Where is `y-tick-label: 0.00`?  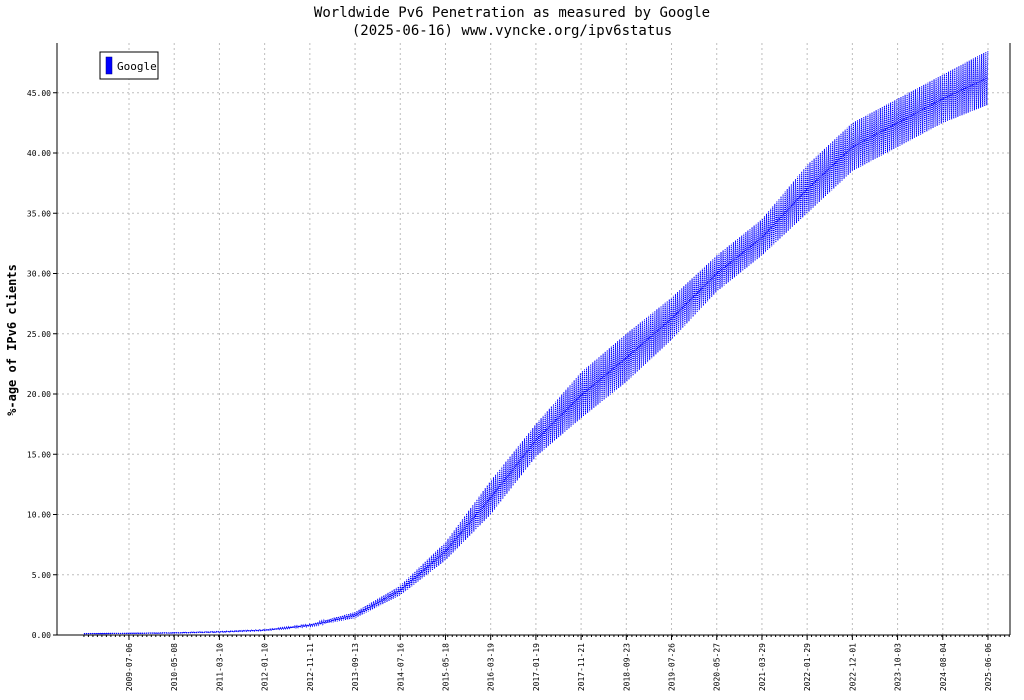
y-tick-label: 0.00 is located at coordinates (41, 635).